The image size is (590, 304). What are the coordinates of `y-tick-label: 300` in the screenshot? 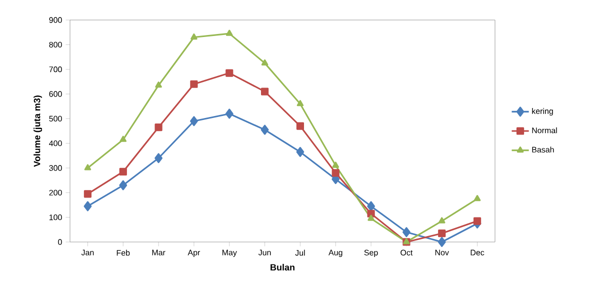 It's located at (55, 168).